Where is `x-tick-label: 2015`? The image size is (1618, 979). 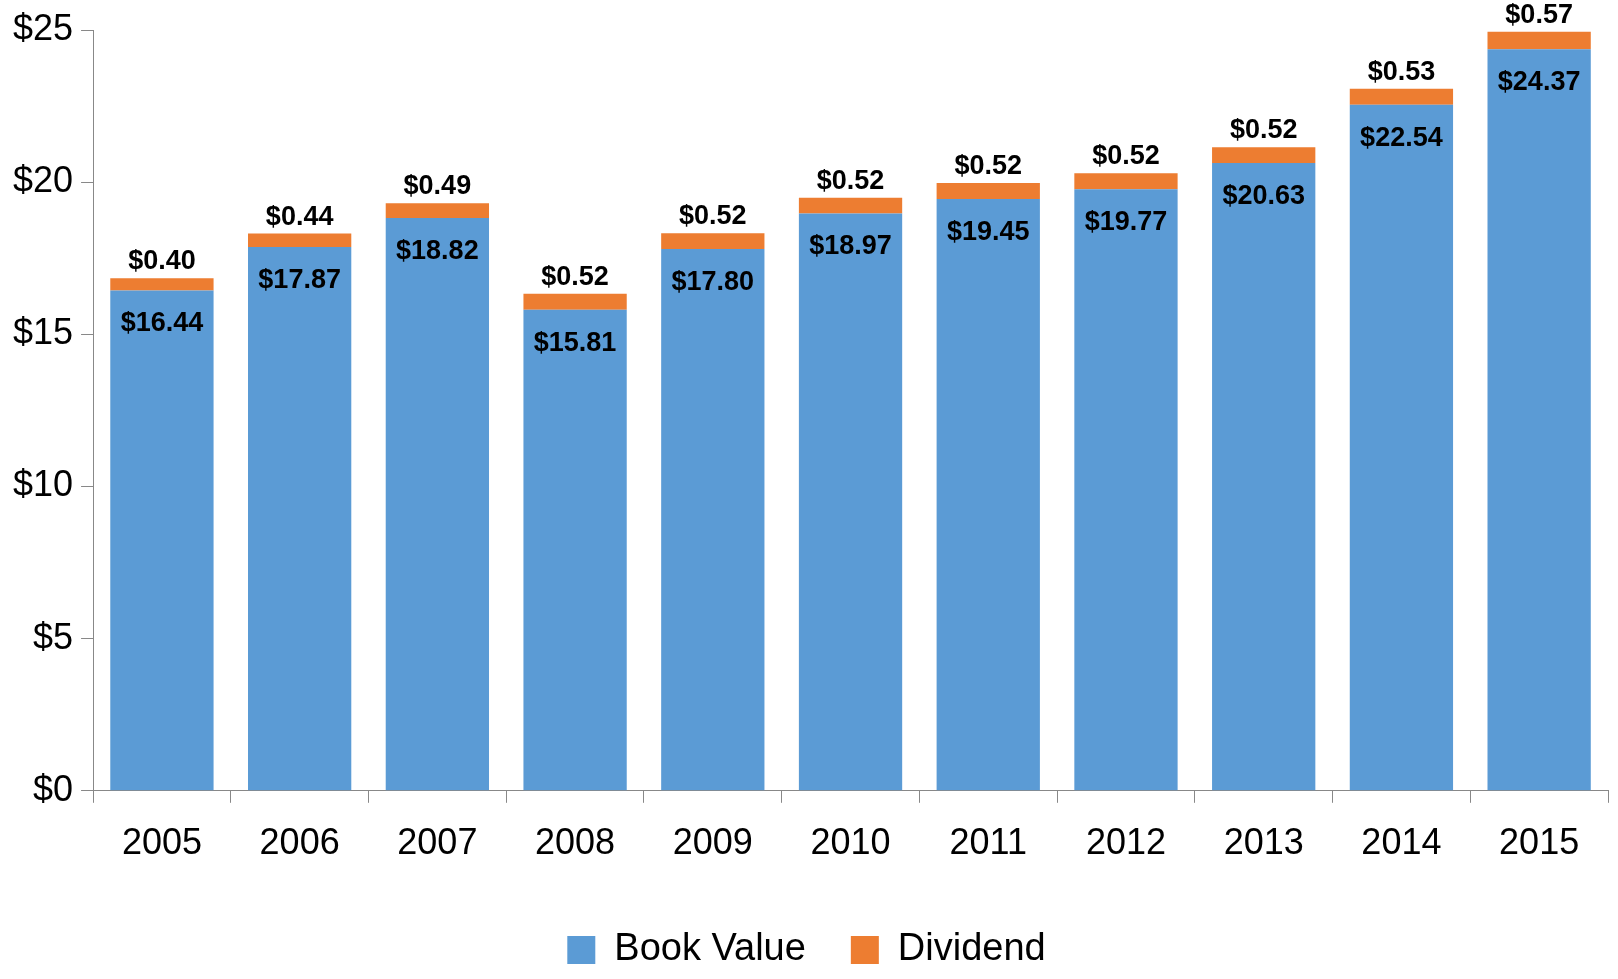
x-tick-label: 2015 is located at coordinates (1539, 842).